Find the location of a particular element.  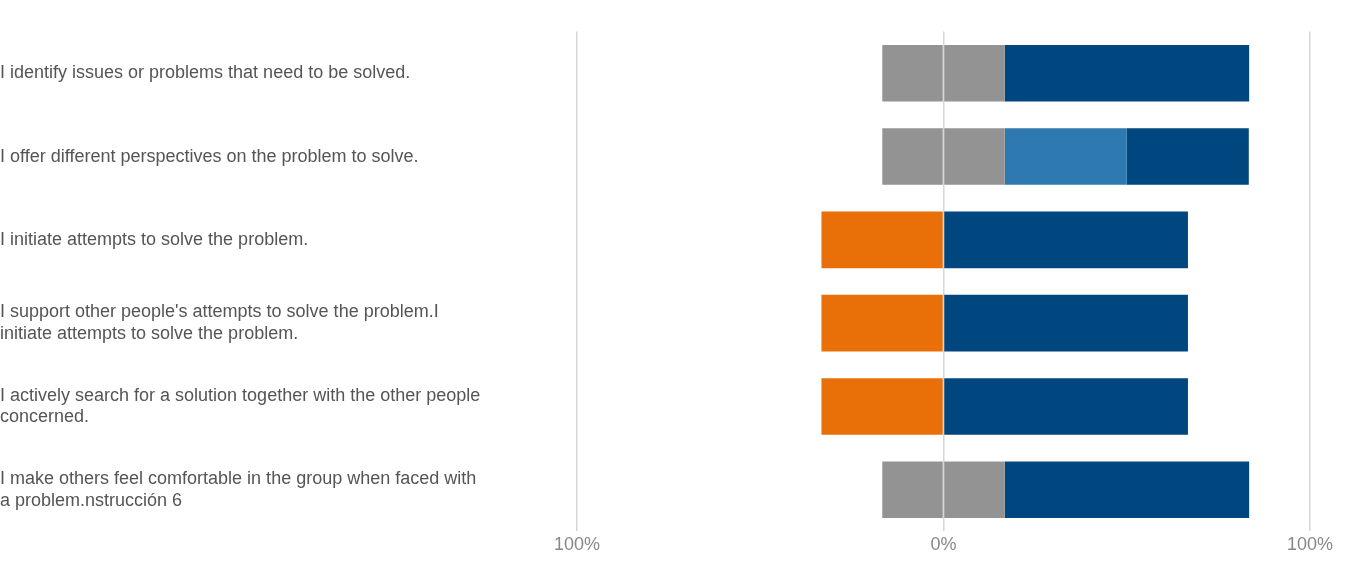

y-tick-label: I offer different perspectives on the problem to solve. is located at coordinates (209, 155).